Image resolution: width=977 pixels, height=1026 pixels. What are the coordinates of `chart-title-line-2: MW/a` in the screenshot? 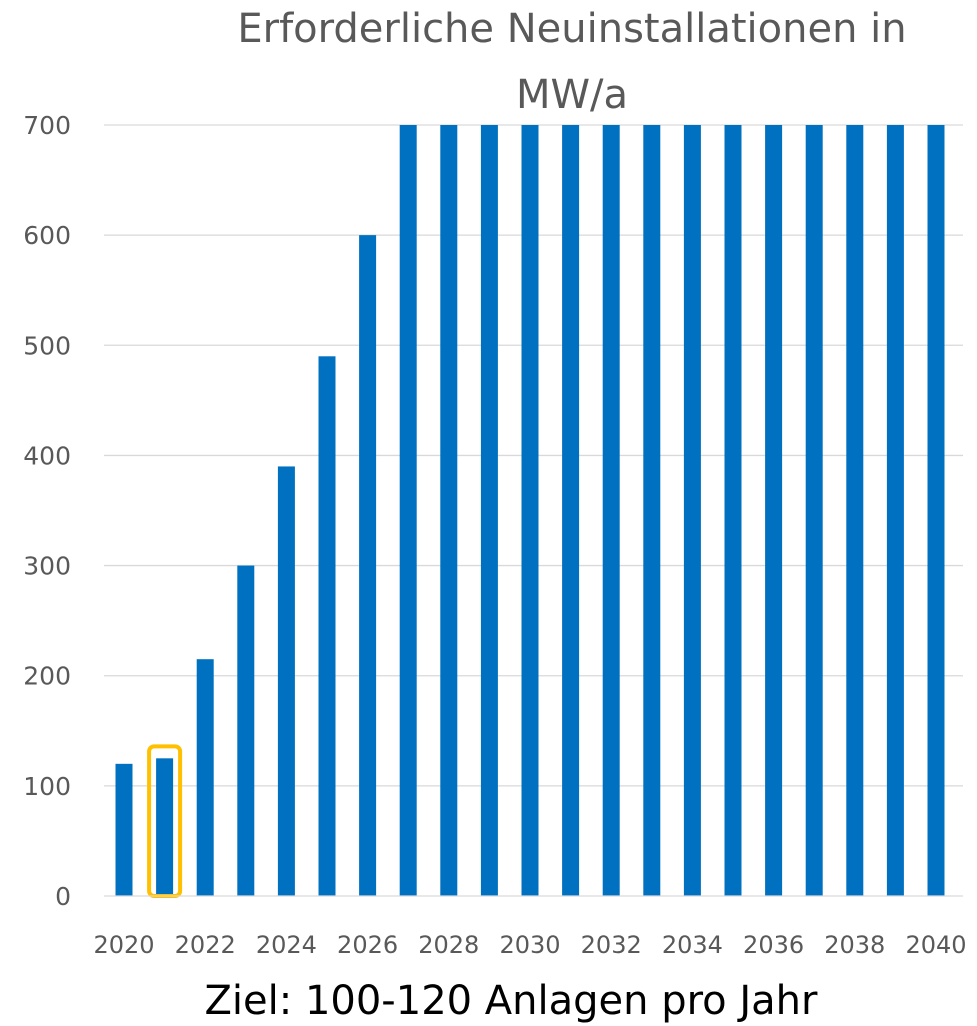 It's located at (572, 95).